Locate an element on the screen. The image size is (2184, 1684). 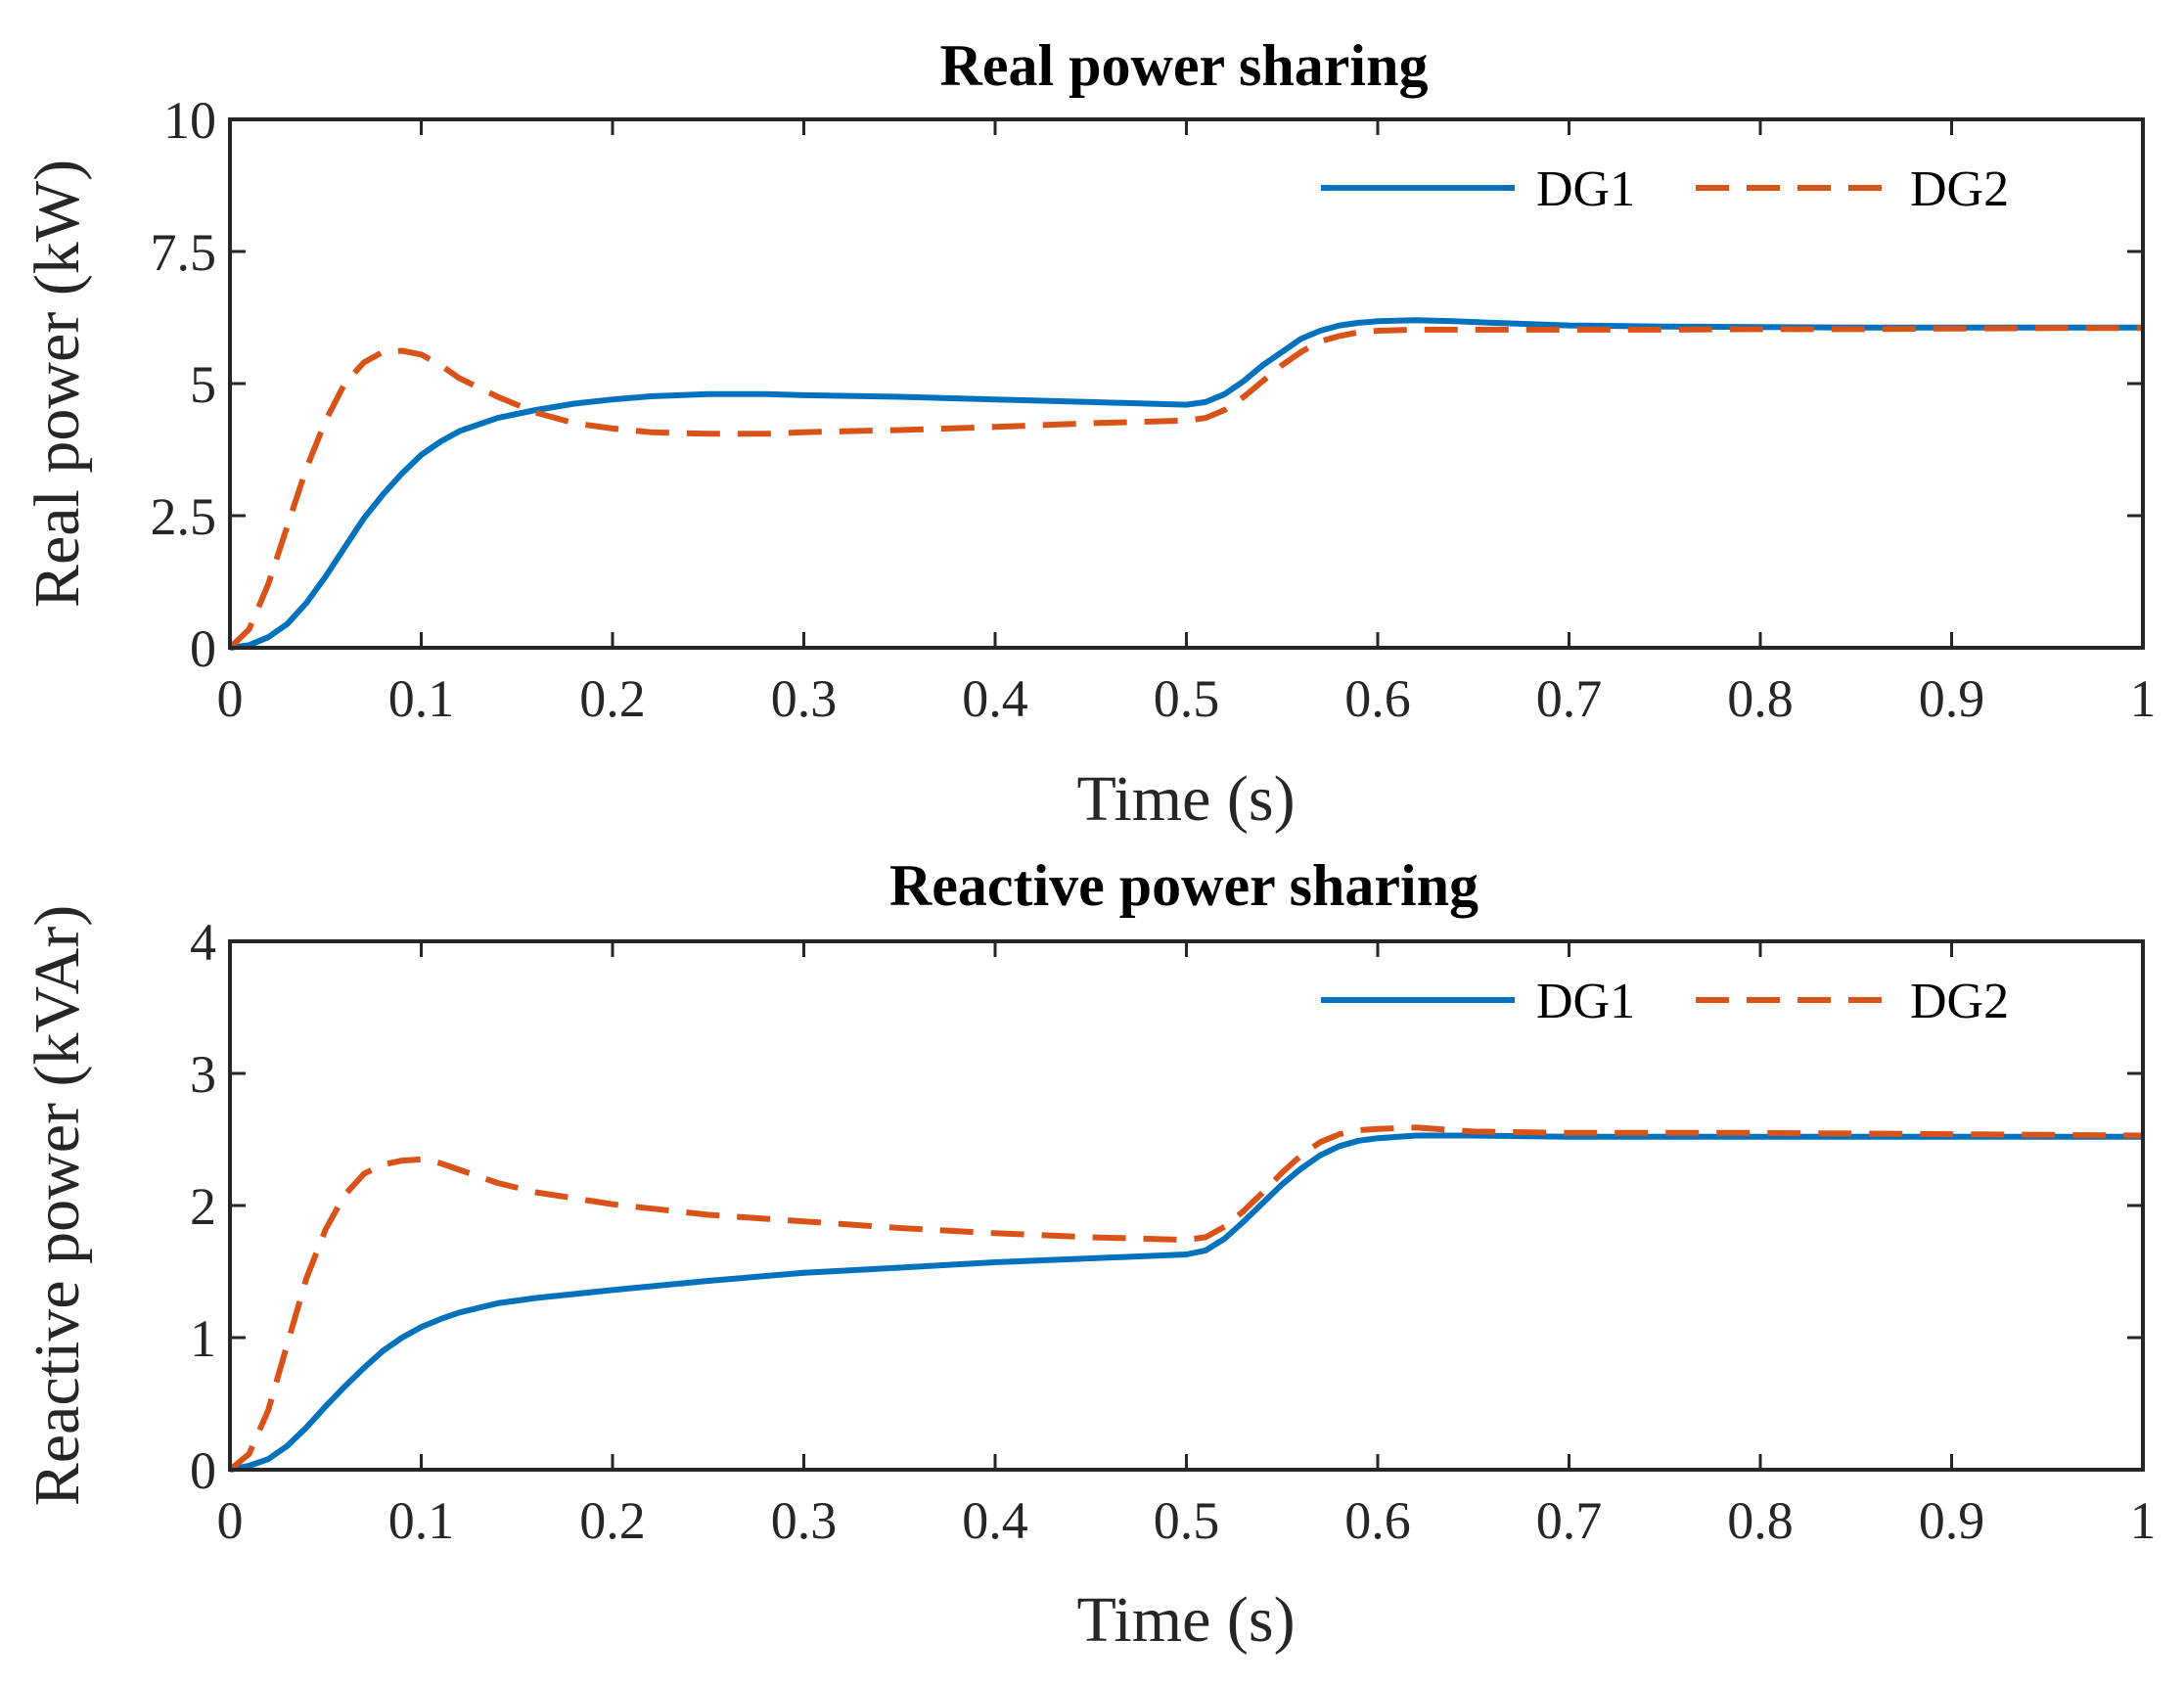
y-tick-label: 3 is located at coordinates (203, 1074).